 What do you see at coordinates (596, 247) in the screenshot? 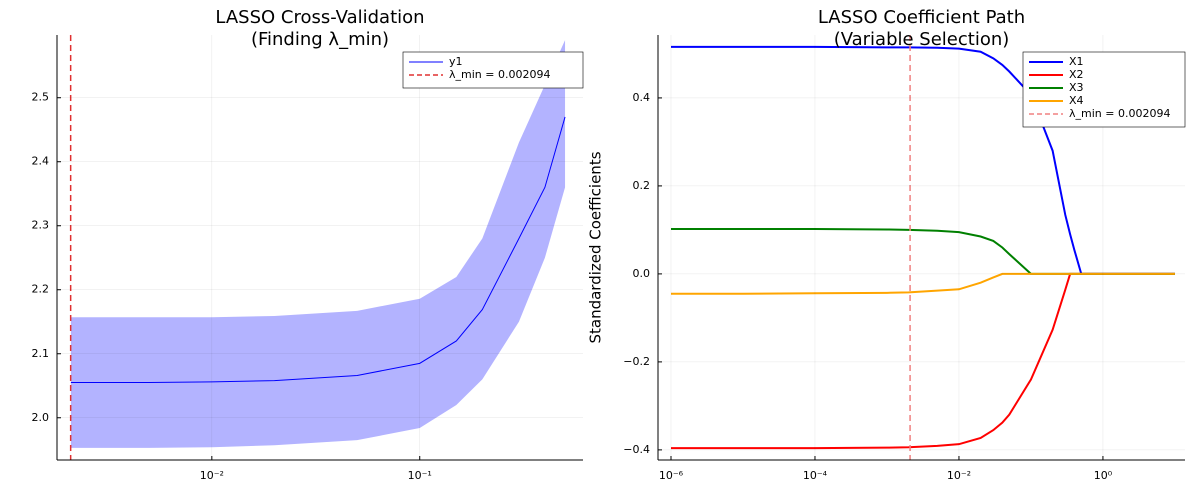
I see `y-axis-label: Standardized Coefficients` at bounding box center [596, 247].